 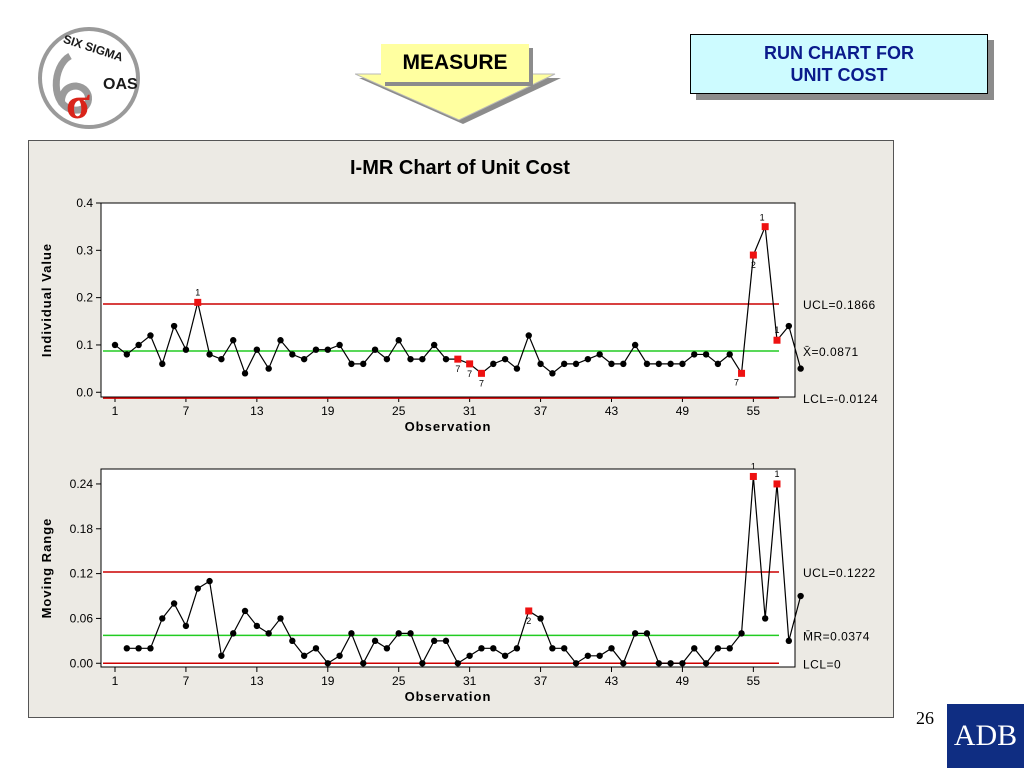 I want to click on x-tick-label: 49, so click(x=683, y=681).